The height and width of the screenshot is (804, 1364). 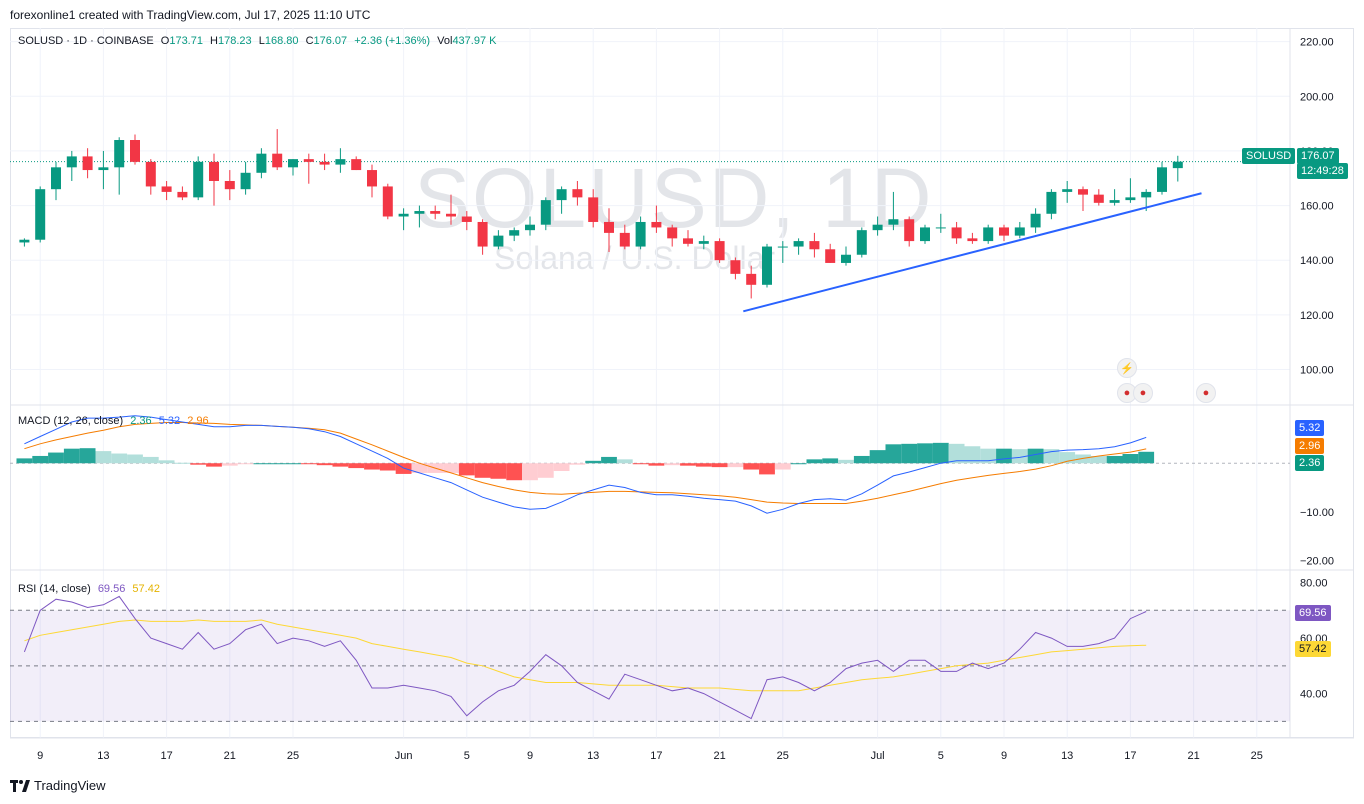 I want to click on macd-line, so click(x=585, y=464).